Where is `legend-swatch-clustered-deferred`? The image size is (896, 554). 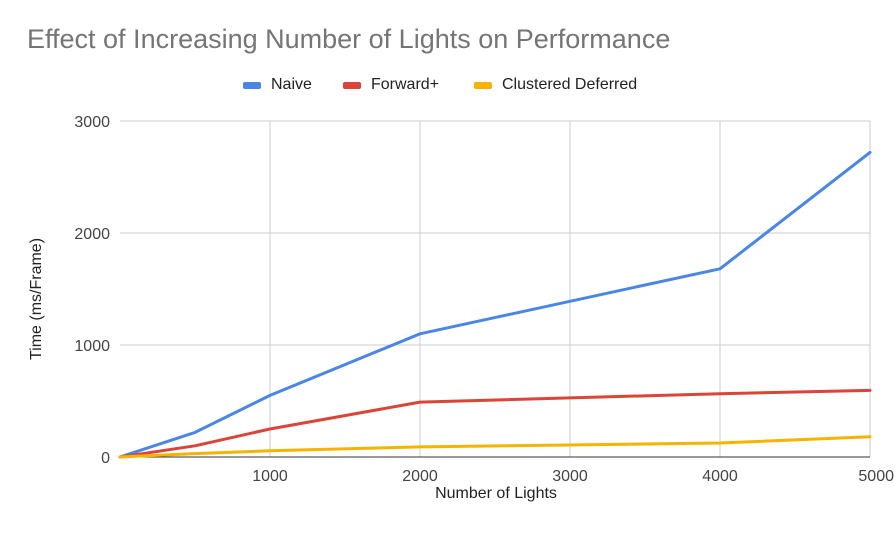 legend-swatch-clustered-deferred is located at coordinates (483, 85).